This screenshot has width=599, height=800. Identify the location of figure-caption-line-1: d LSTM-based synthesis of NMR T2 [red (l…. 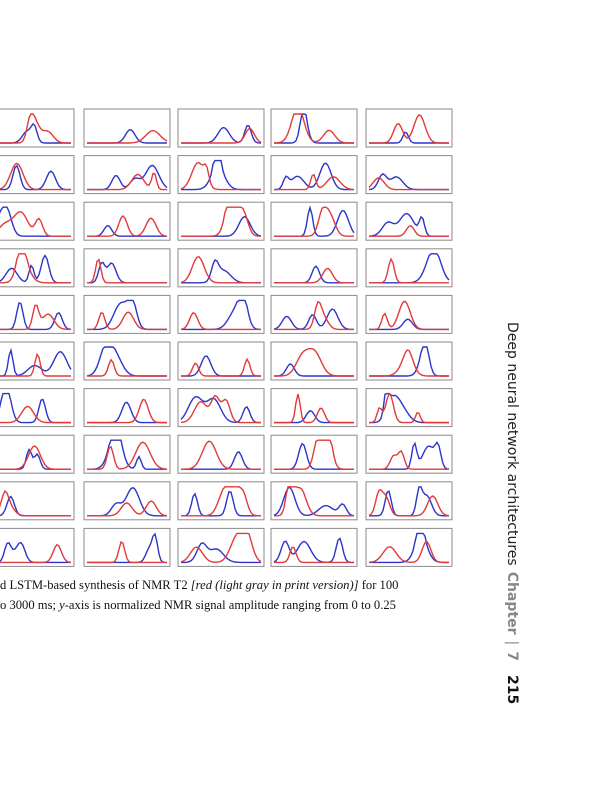
(240, 585).